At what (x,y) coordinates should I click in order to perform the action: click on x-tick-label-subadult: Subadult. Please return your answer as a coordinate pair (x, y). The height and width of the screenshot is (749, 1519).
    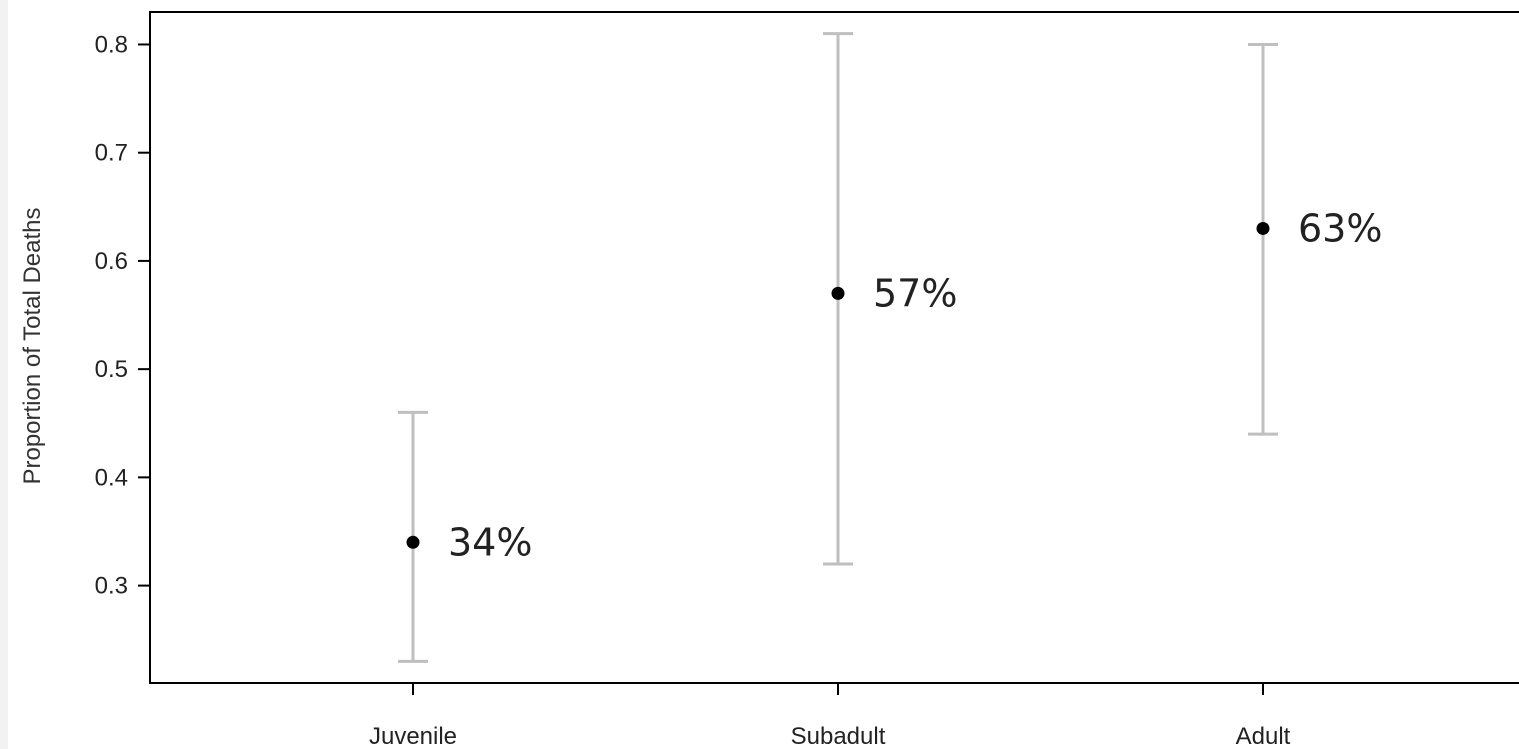
    Looking at the image, I should click on (838, 736).